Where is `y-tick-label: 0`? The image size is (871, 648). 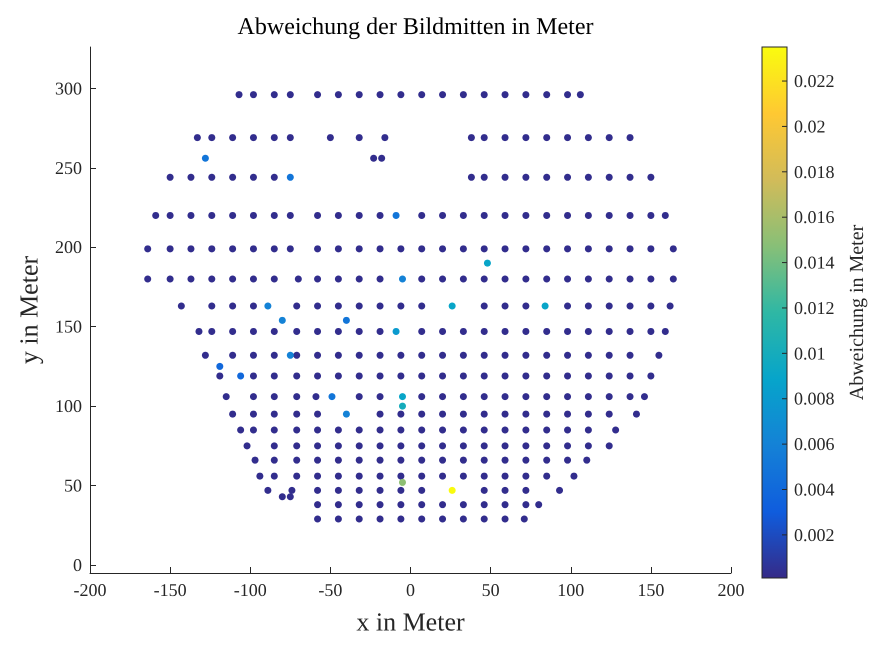
y-tick-label: 0 is located at coordinates (77, 565).